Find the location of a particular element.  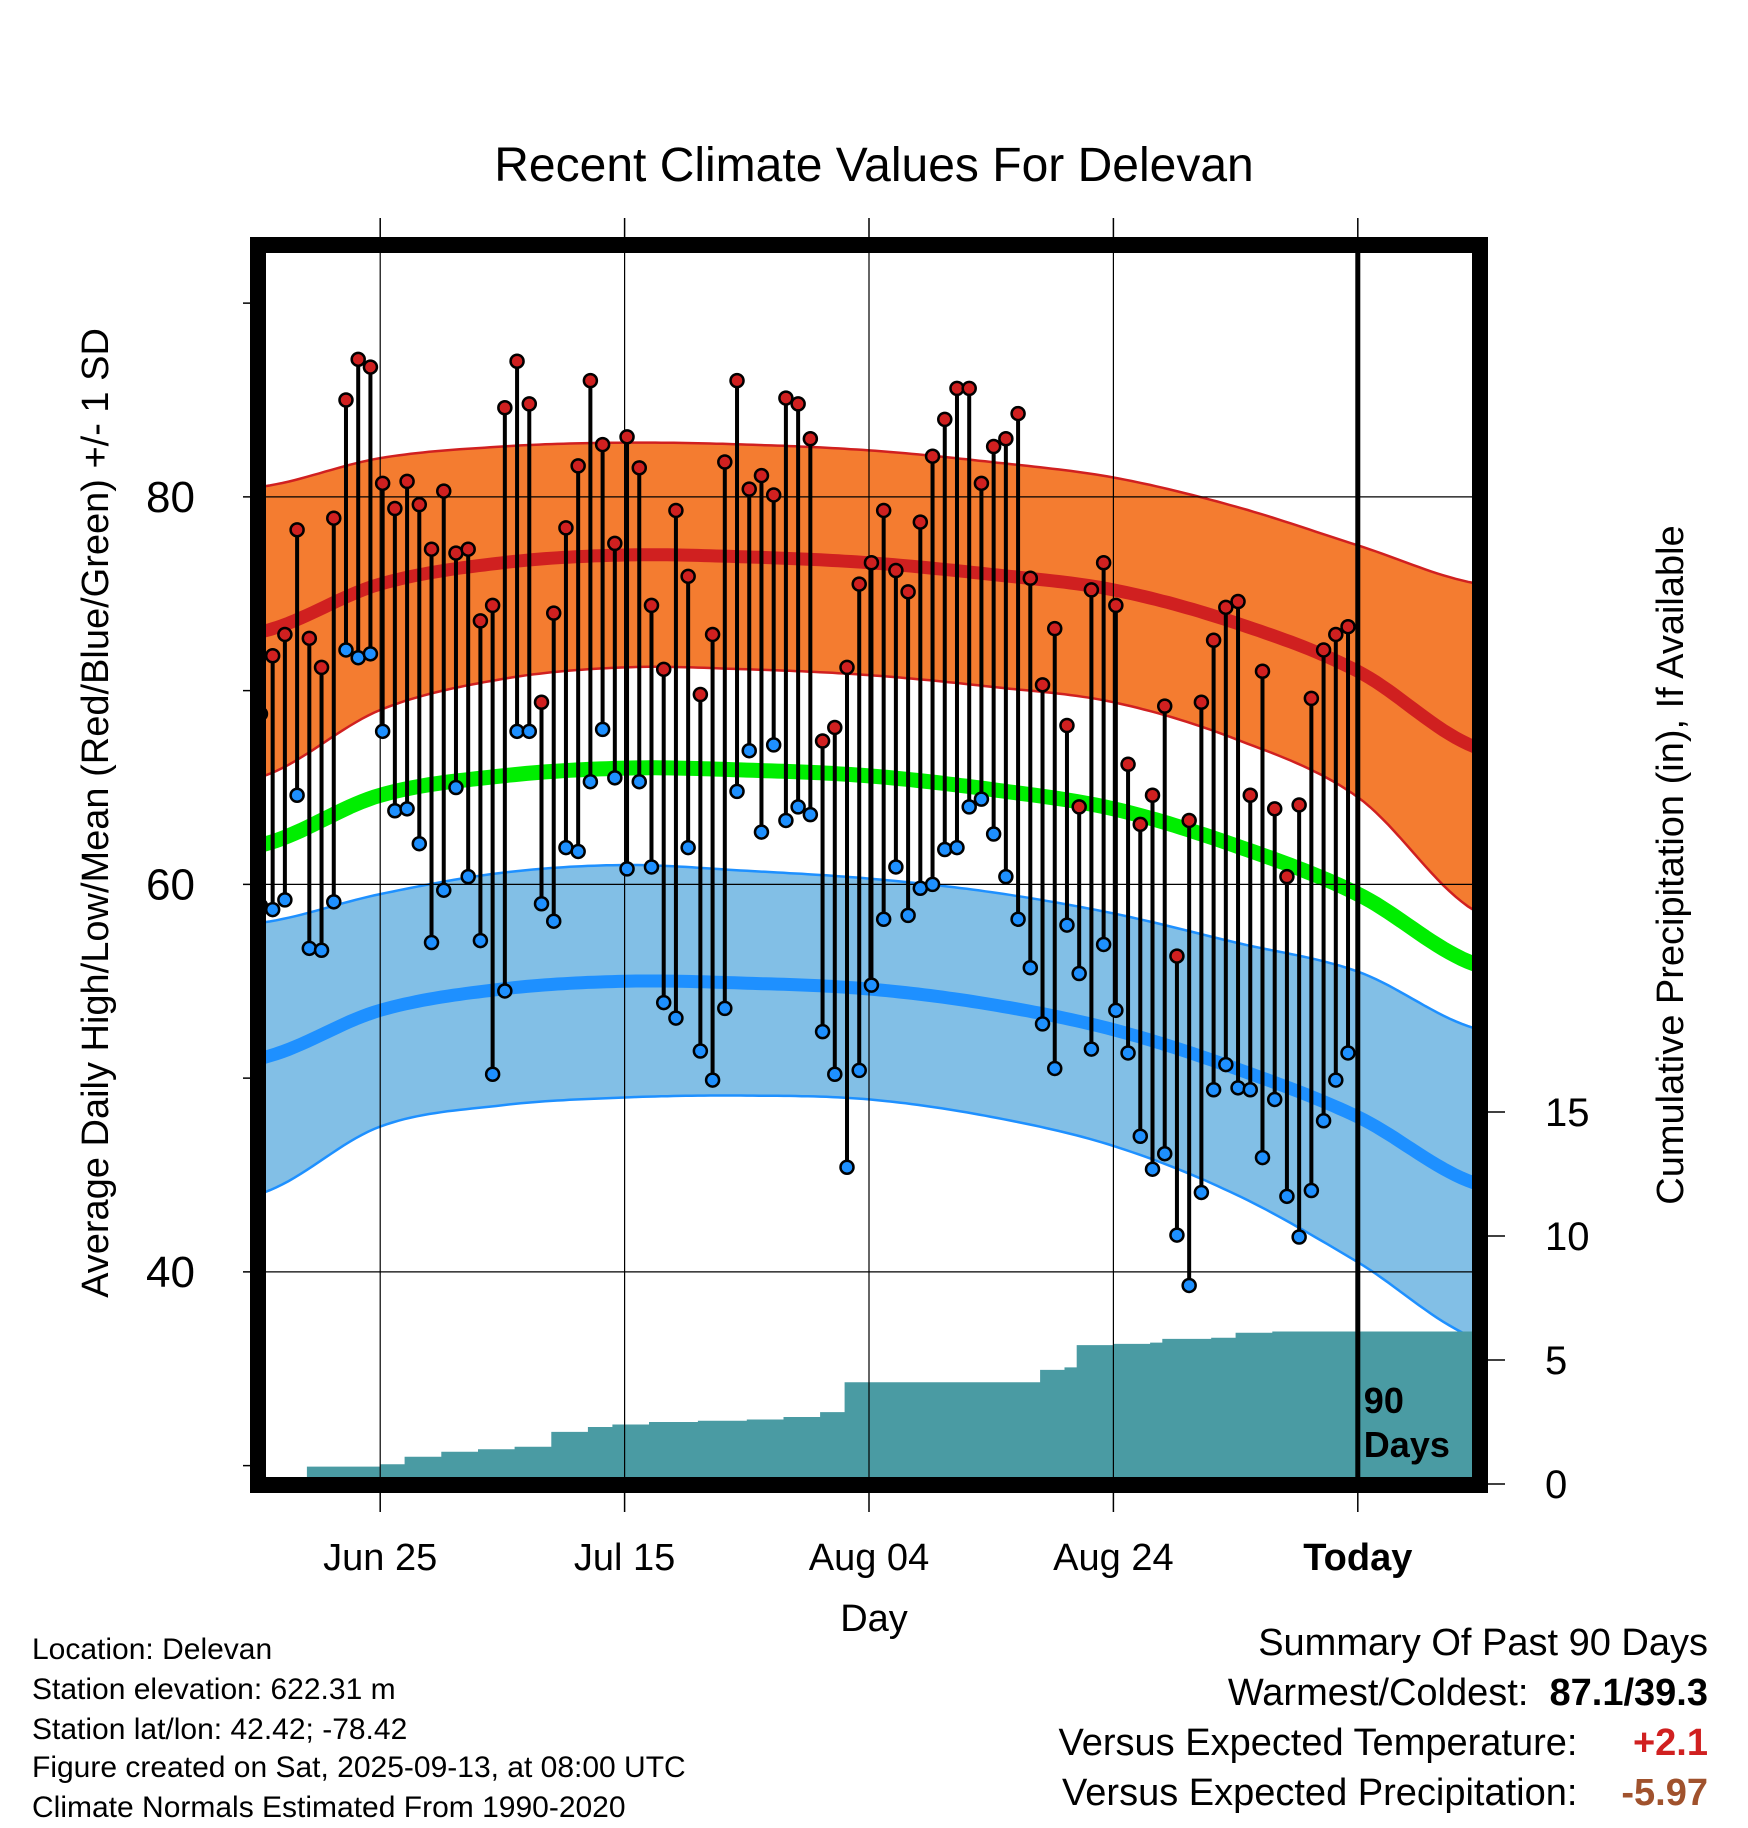

summary-warmest: Warmest/Coldest: 87.1/39.3 is located at coordinates (1468, 1693).